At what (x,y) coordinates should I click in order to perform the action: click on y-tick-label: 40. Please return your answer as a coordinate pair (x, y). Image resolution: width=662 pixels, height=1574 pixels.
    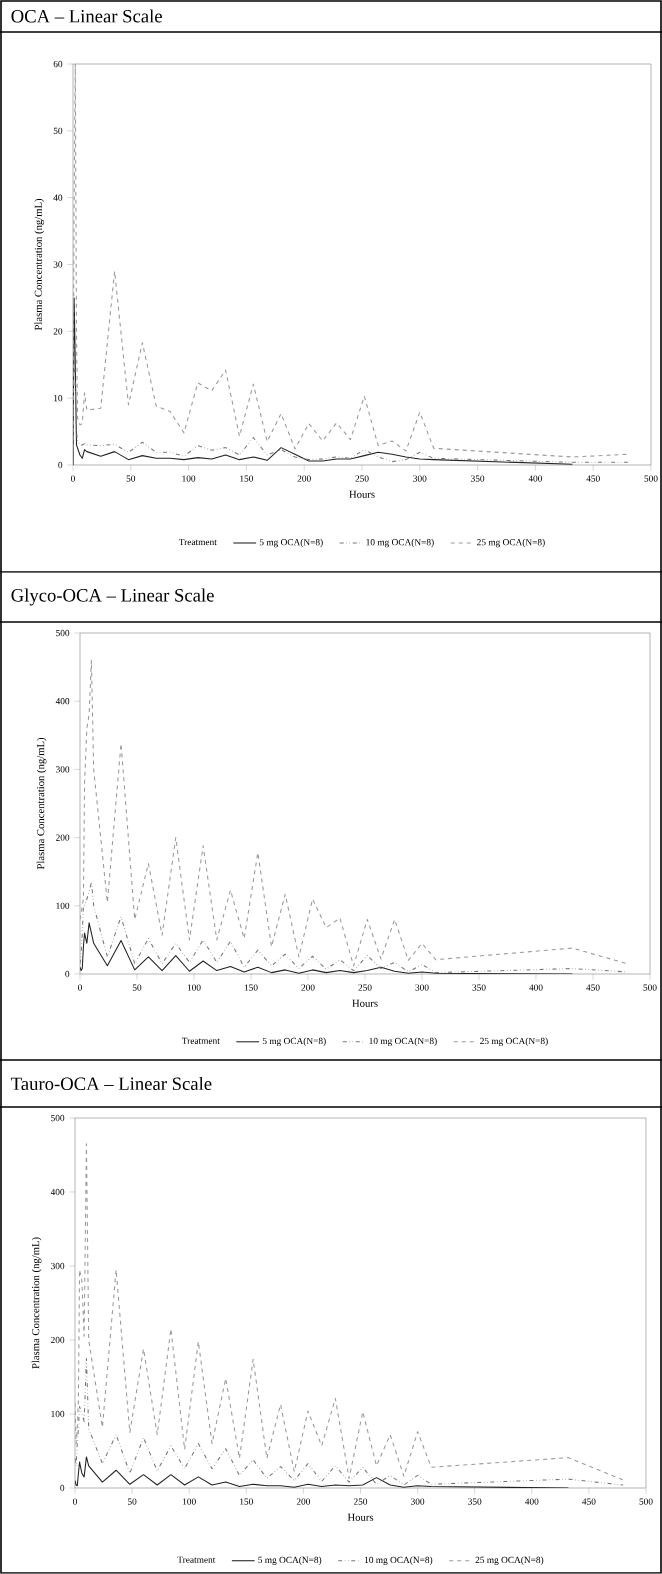
    Looking at the image, I should click on (58, 197).